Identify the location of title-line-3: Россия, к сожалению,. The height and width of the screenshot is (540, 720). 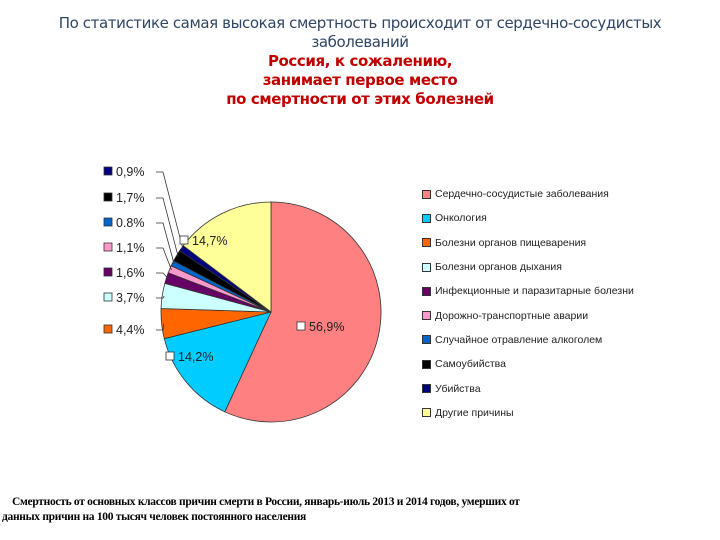
(360, 61).